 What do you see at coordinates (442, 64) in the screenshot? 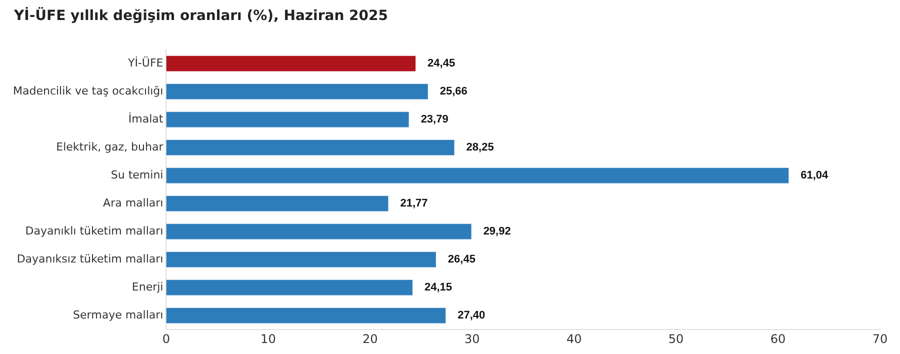
I see `data-label: 24,45` at bounding box center [442, 64].